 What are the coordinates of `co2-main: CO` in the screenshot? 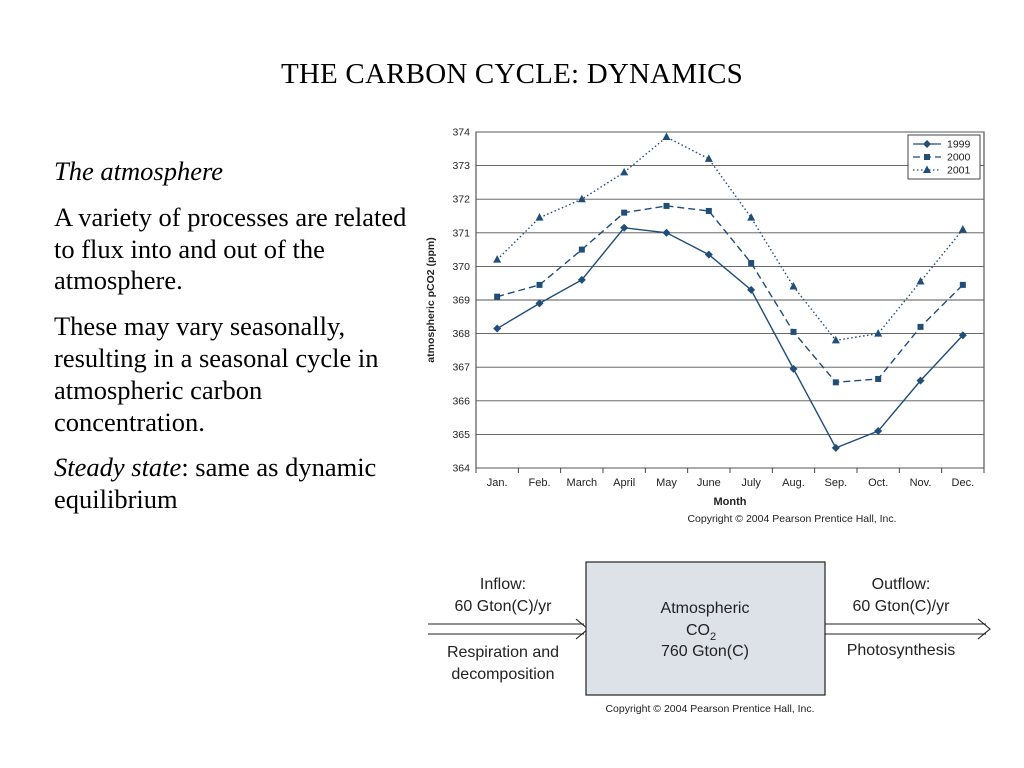 It's located at (698, 630).